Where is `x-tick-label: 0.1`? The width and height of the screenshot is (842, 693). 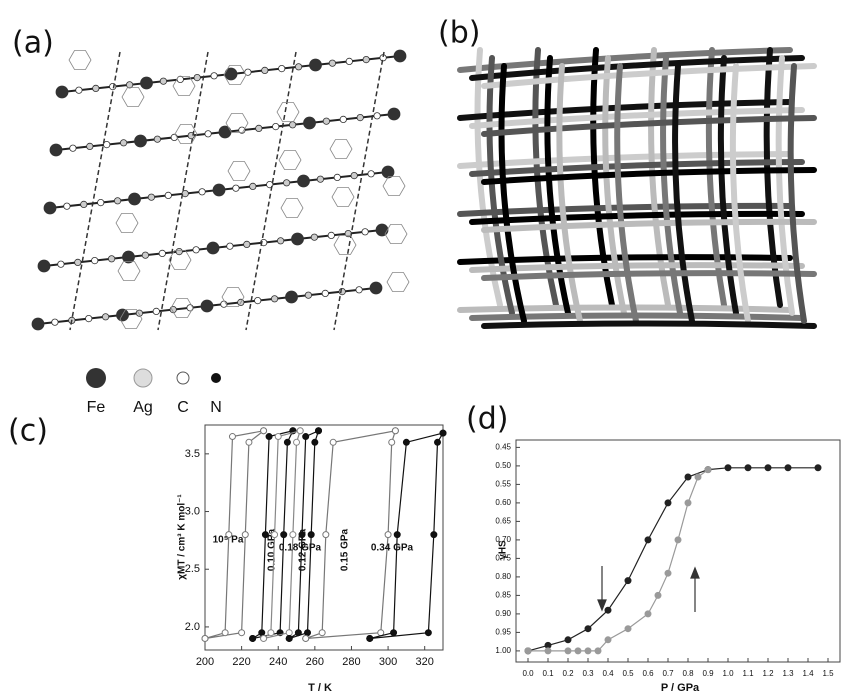 x-tick-label: 0.1 is located at coordinates (548, 673).